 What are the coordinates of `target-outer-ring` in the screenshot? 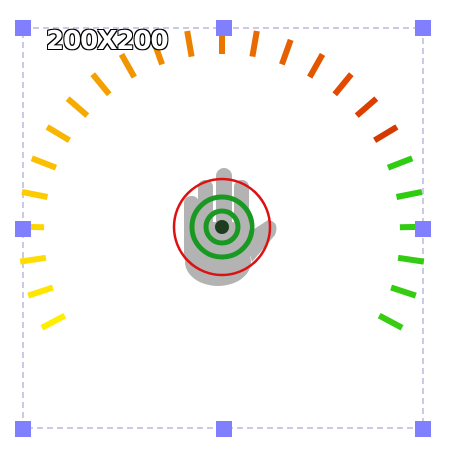 It's located at (222, 227).